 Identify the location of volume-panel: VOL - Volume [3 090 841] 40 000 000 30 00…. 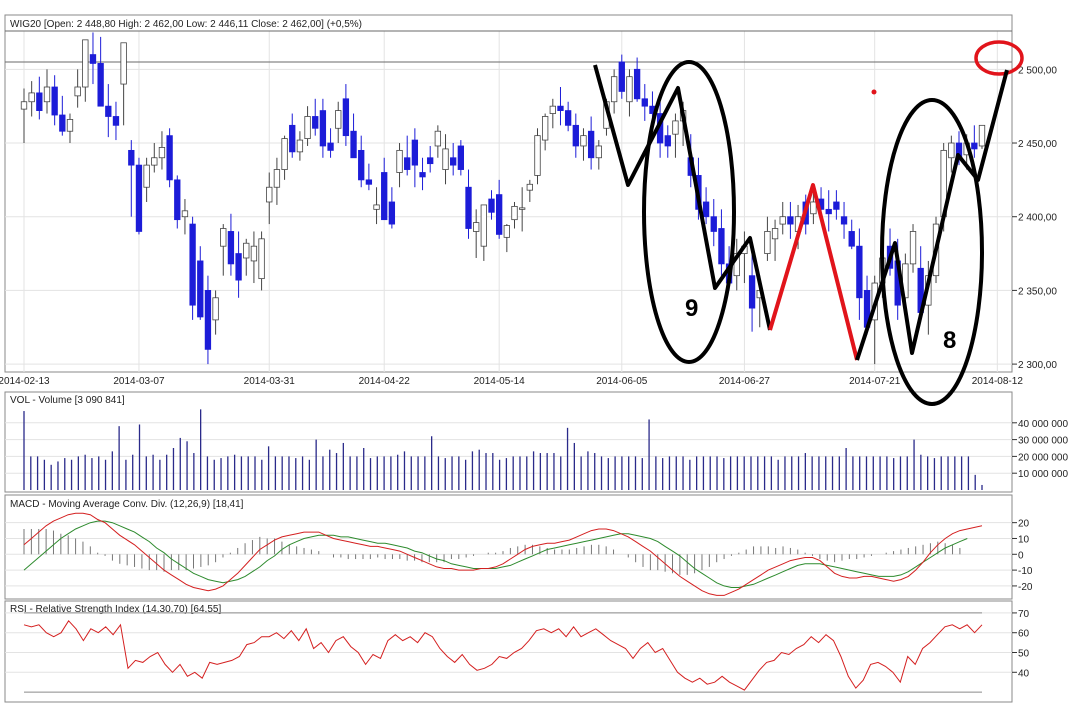
(536, 442).